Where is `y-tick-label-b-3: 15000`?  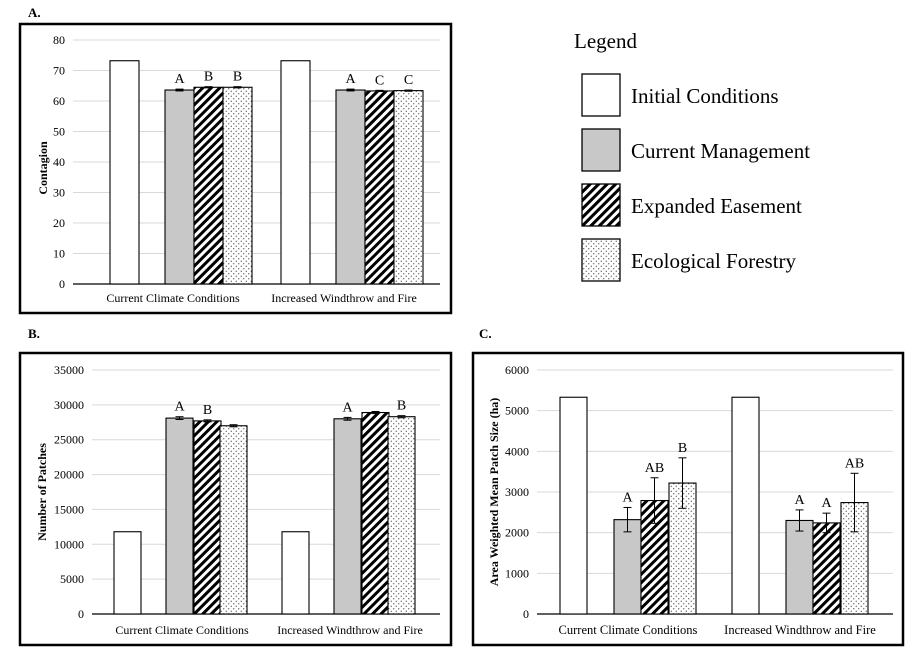 y-tick-label-b-3: 15000 is located at coordinates (69, 509).